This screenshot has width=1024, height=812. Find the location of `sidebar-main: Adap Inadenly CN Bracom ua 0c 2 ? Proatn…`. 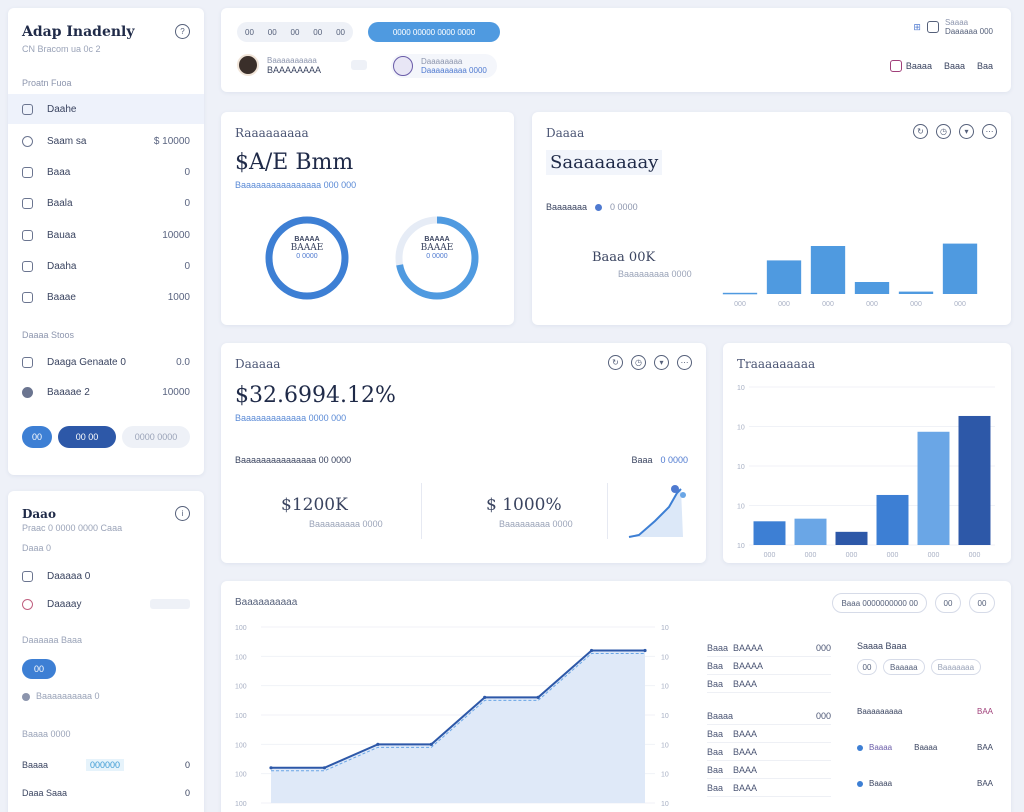

sidebar-main: Adap Inadenly CN Bracom ua 0c 2 ? Proatn… is located at coordinates (106, 241).